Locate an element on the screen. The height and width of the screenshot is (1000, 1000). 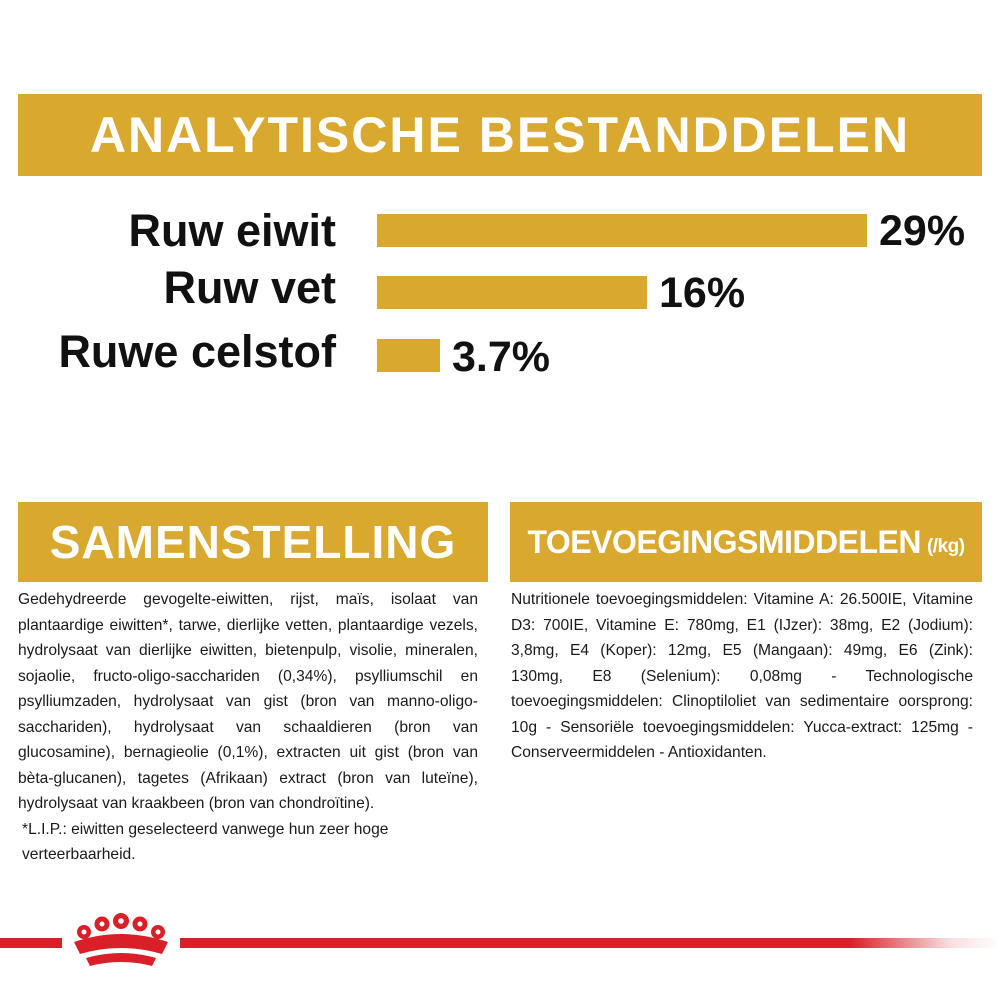
brand-logo is located at coordinates (121, 943).